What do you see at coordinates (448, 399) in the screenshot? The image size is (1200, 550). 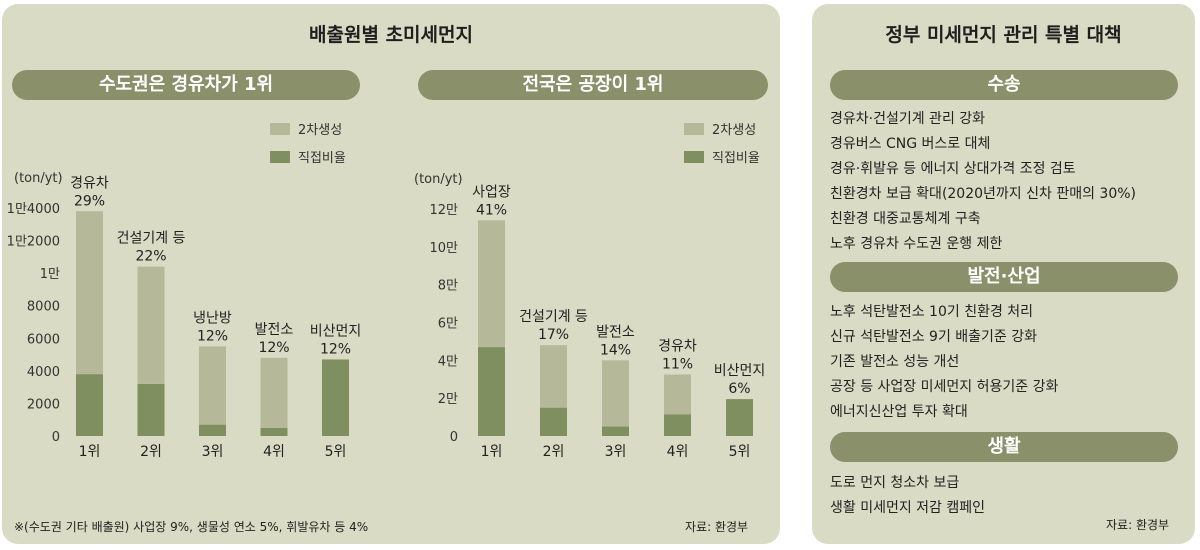 I see `y-tick-label: 2만` at bounding box center [448, 399].